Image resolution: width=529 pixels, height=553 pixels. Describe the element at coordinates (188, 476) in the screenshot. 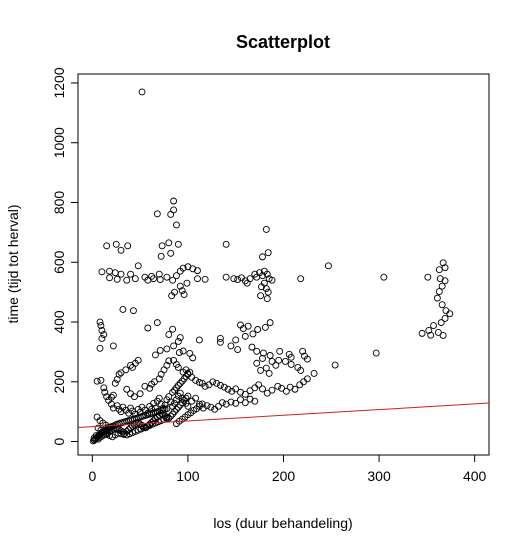

I see `x-tick-label: 100` at that location.